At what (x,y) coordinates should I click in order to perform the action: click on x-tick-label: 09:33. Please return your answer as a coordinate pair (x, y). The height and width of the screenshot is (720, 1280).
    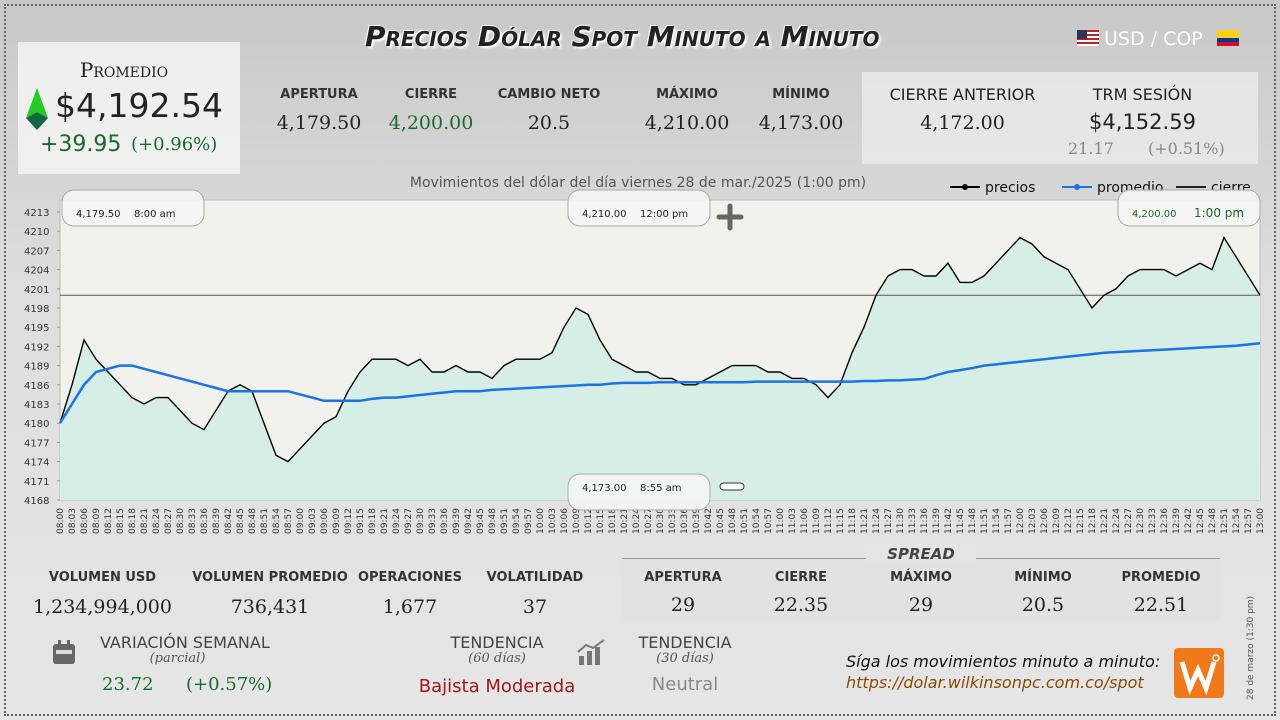
    Looking at the image, I should click on (433, 521).